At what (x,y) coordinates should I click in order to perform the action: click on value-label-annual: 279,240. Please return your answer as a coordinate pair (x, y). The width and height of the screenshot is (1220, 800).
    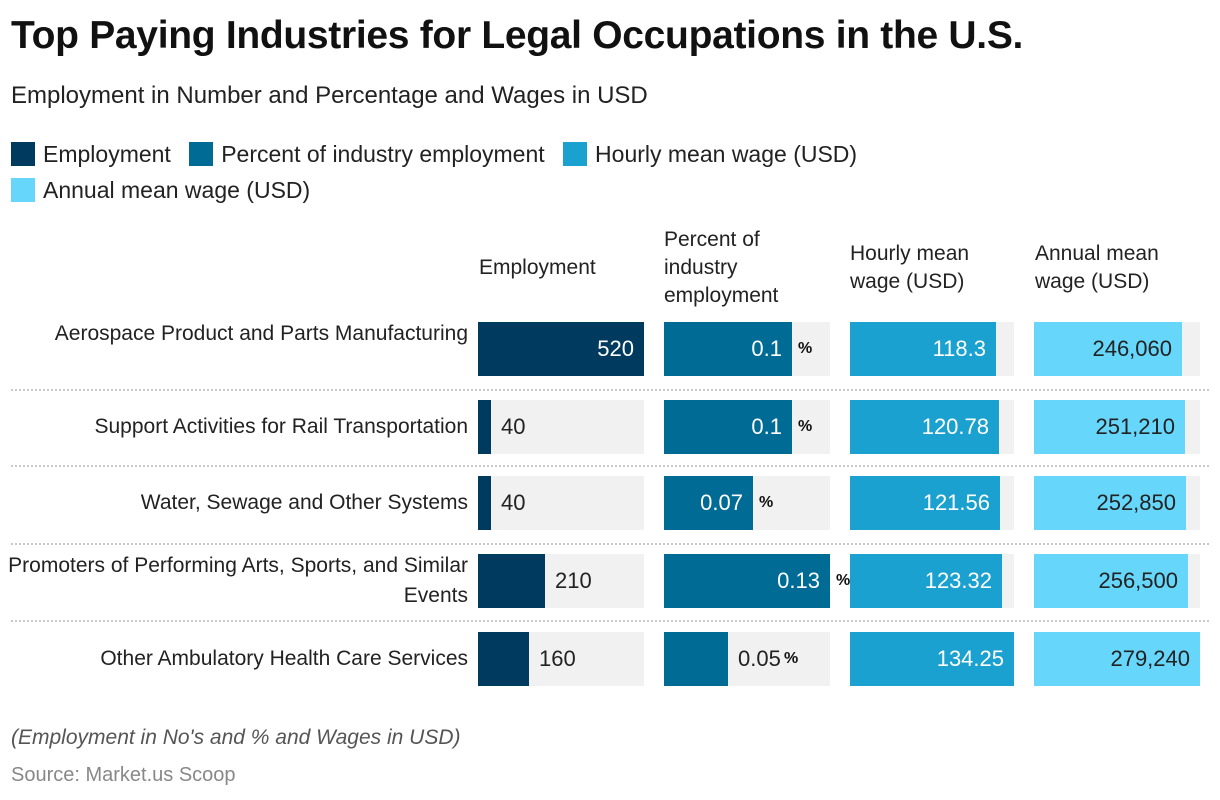
    Looking at the image, I should click on (1150, 658).